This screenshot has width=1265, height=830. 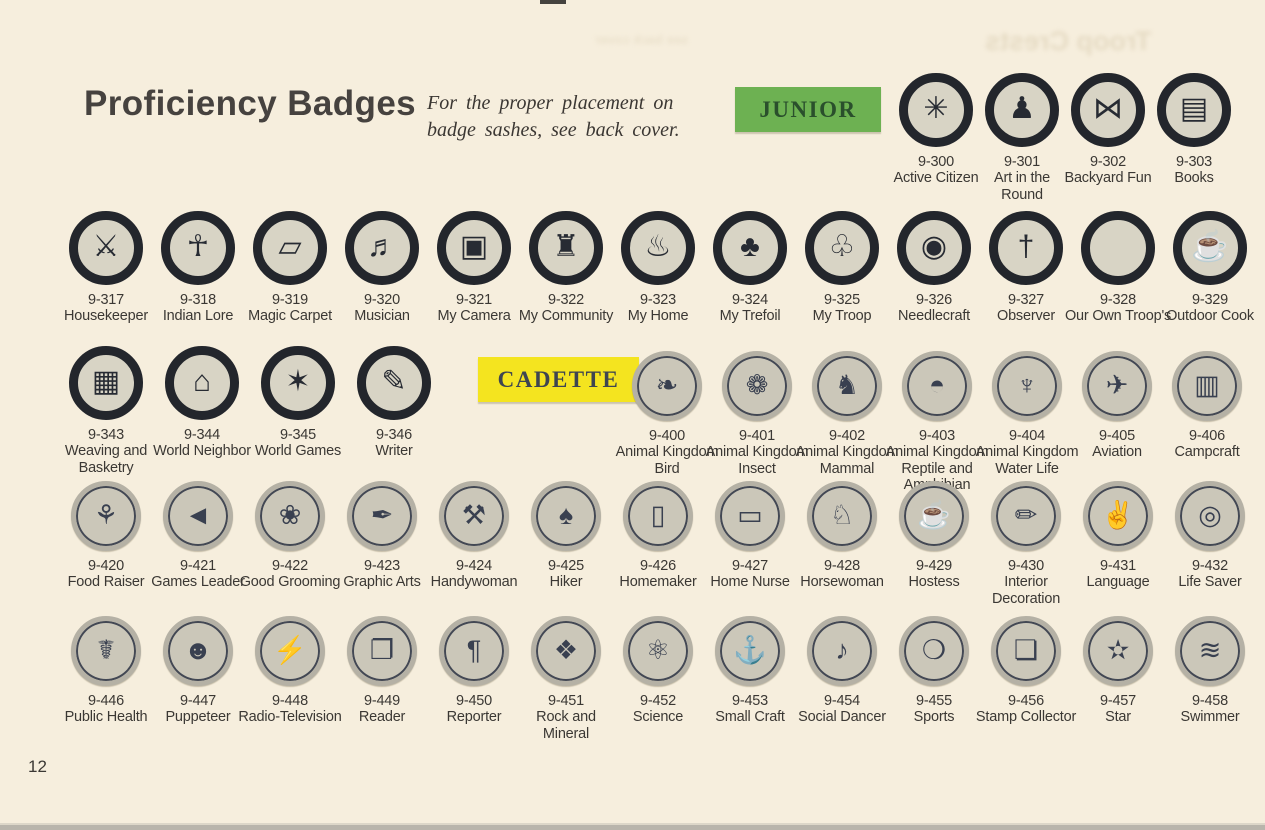 I want to click on badge-emblem: ⌂, so click(x=202, y=383).